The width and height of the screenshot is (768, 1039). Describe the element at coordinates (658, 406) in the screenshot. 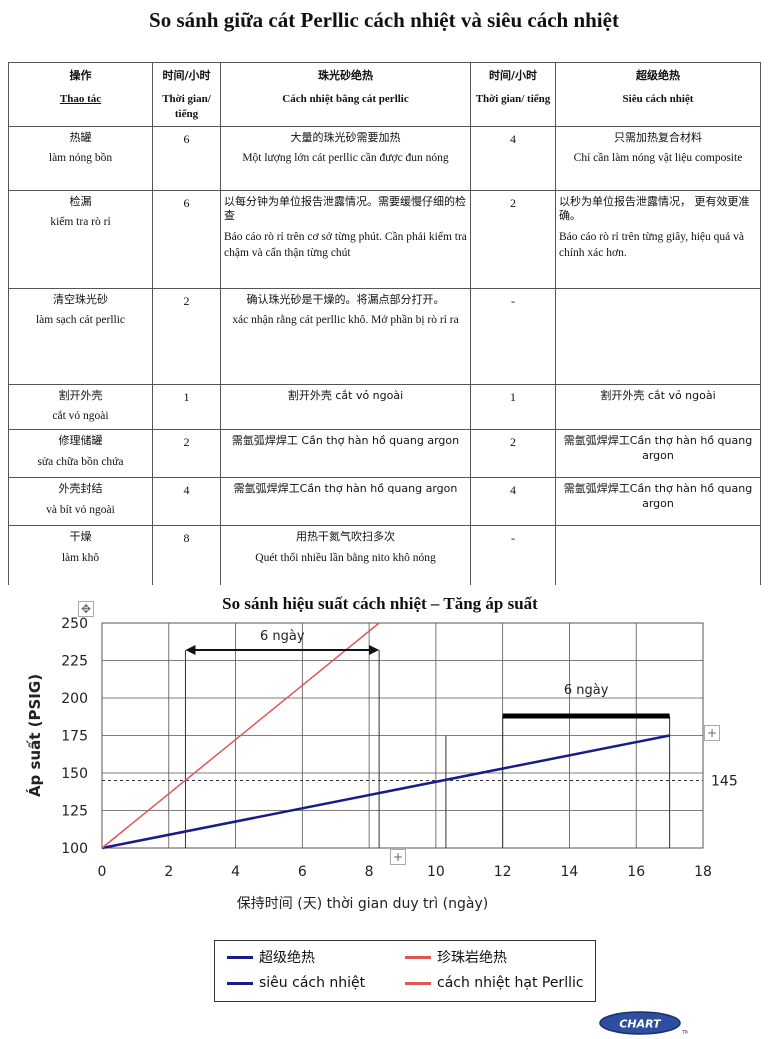

I see `cell-super: 割开外壳 cắt vỏ ngoài` at that location.